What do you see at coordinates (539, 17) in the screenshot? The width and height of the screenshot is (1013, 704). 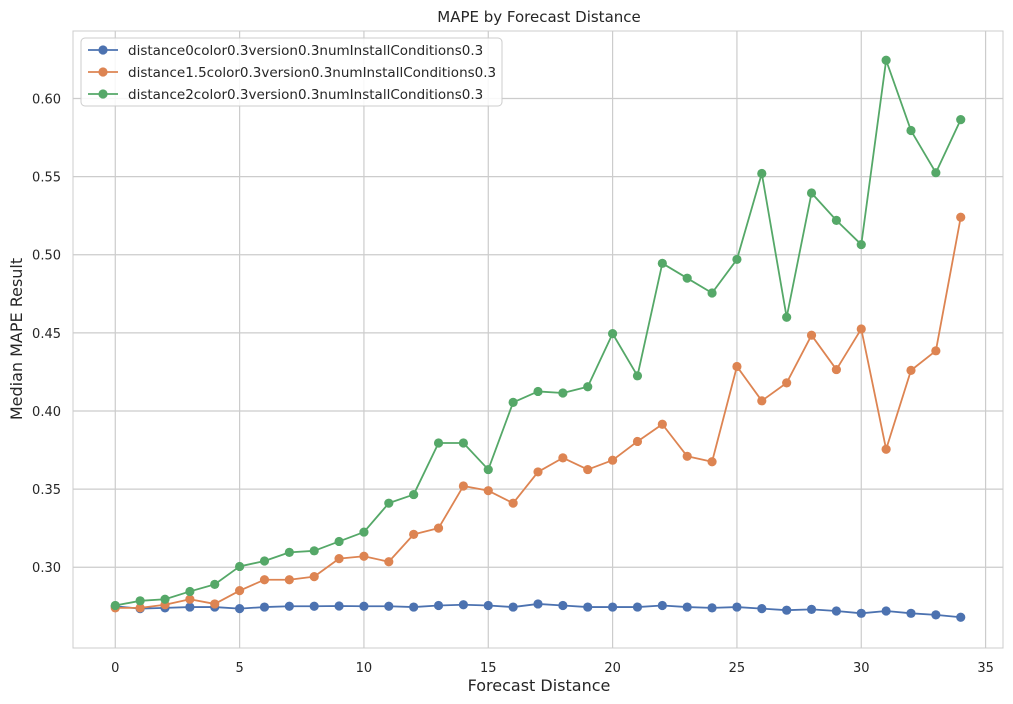 I see `chart-title: MAPE by Forecast Distance` at bounding box center [539, 17].